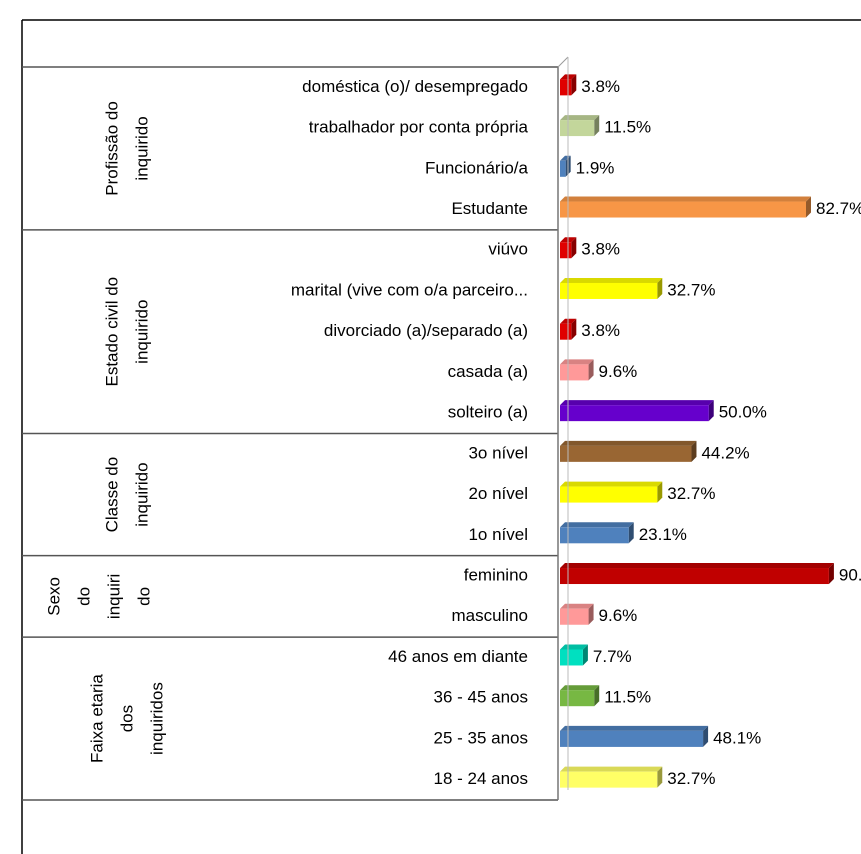 The height and width of the screenshot is (854, 861). What do you see at coordinates (111, 495) in the screenshot?
I see `group-label: Classe do` at bounding box center [111, 495].